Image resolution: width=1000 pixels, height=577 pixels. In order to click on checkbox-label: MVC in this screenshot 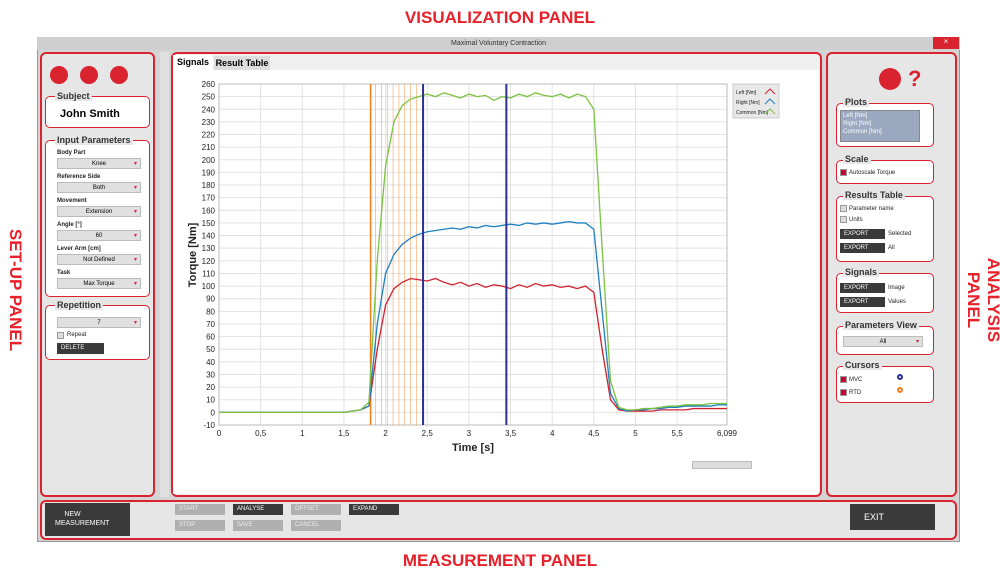, I will do `click(856, 380)`.